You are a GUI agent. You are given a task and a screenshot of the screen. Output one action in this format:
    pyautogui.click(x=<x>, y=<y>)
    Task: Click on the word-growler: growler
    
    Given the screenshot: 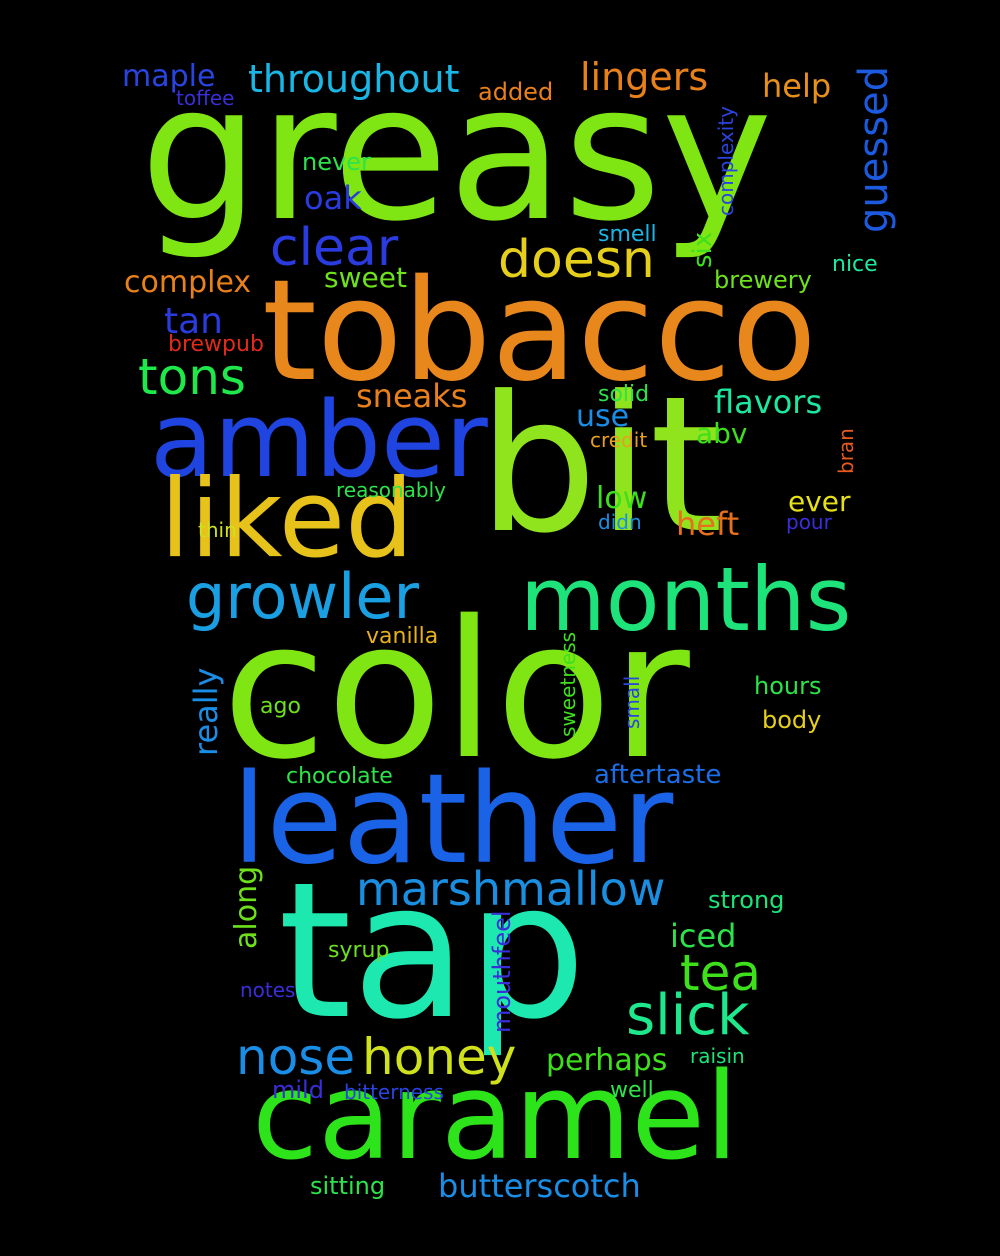 What is the action you would take?
    pyautogui.click(x=302, y=596)
    